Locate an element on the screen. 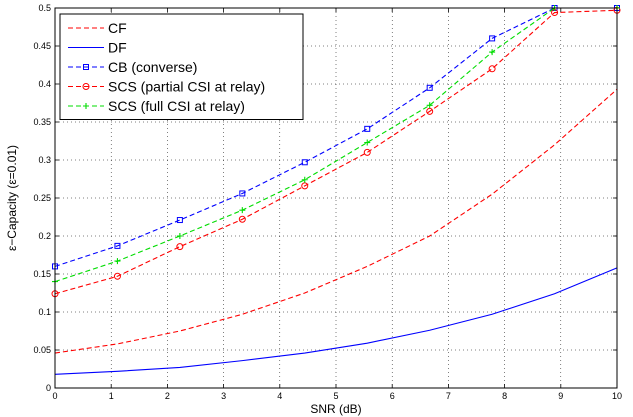 This screenshot has width=633, height=417. y-tick-label: 0.35 is located at coordinates (42, 122).